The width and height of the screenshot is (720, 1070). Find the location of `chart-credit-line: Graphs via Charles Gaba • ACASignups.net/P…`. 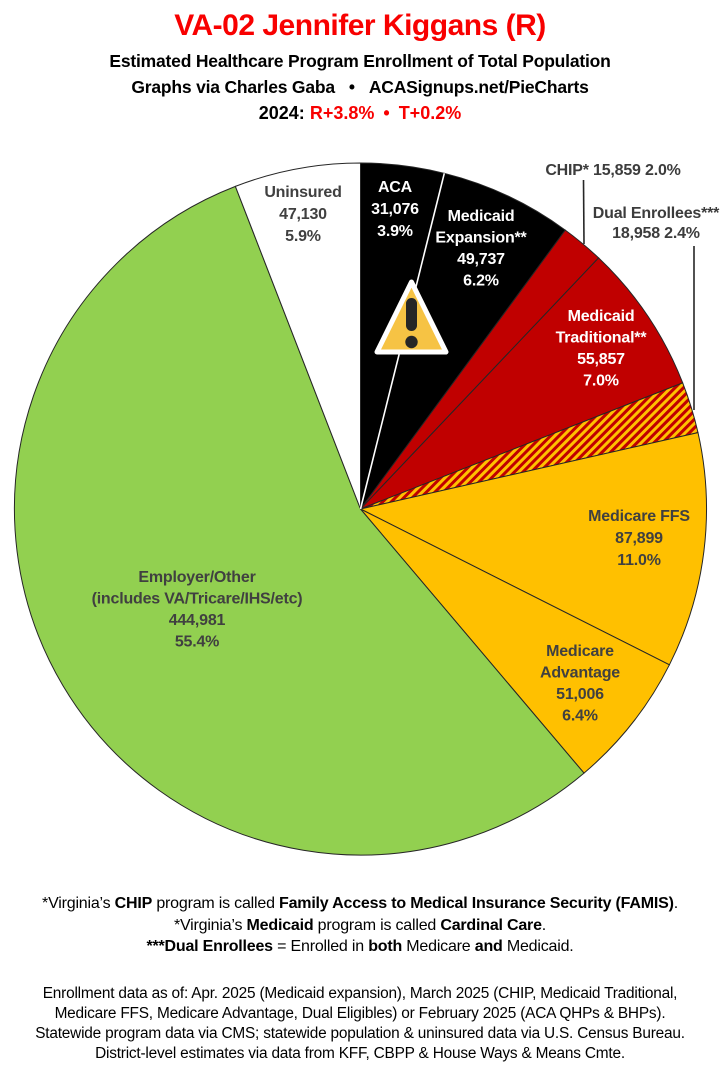

chart-credit-line: Graphs via Charles Gaba • ACASignups.net/P… is located at coordinates (360, 87).